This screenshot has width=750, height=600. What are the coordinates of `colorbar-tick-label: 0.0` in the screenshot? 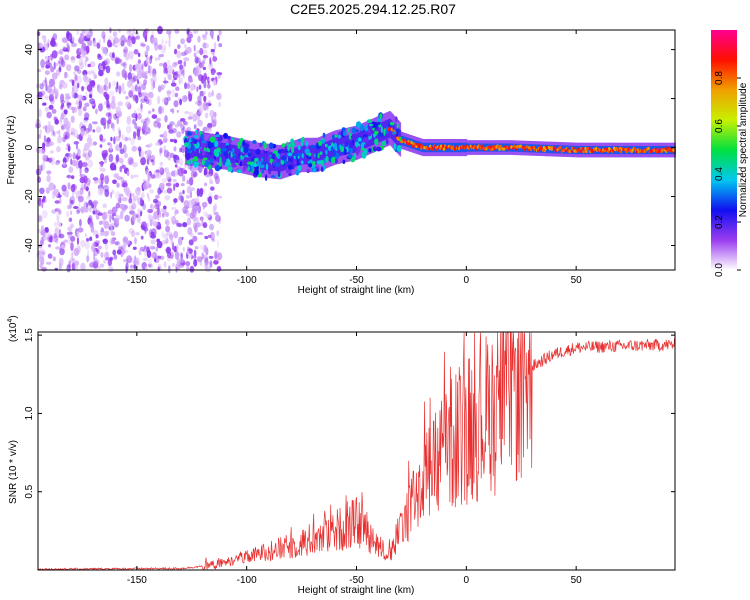 It's located at (719, 270).